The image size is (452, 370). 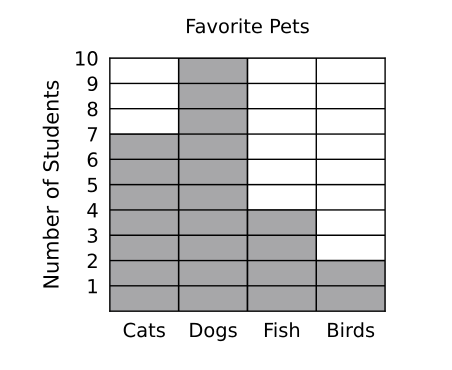 I want to click on y-tick-label: 2, so click(x=92, y=261).